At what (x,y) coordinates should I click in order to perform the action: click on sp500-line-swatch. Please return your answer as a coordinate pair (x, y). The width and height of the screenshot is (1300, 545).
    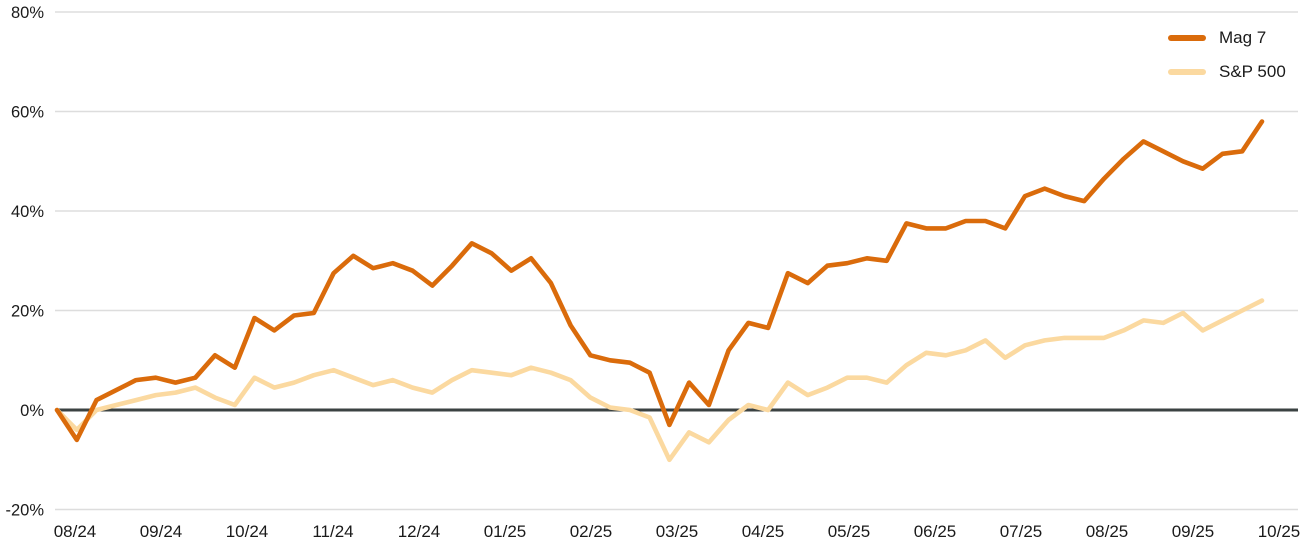
    Looking at the image, I should click on (1187, 72).